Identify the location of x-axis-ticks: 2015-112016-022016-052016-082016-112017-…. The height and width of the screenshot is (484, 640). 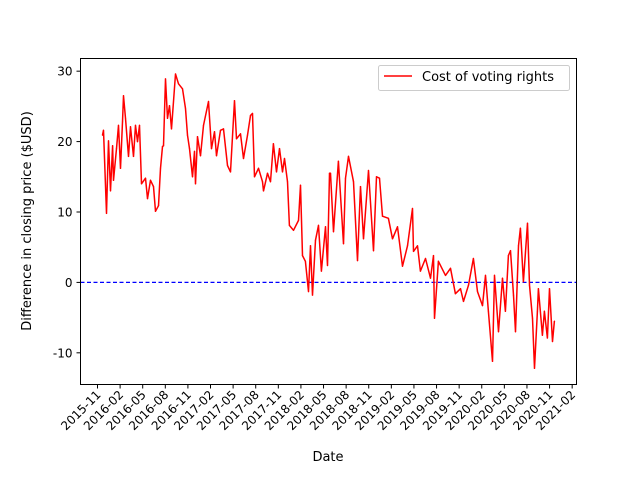
(318, 408).